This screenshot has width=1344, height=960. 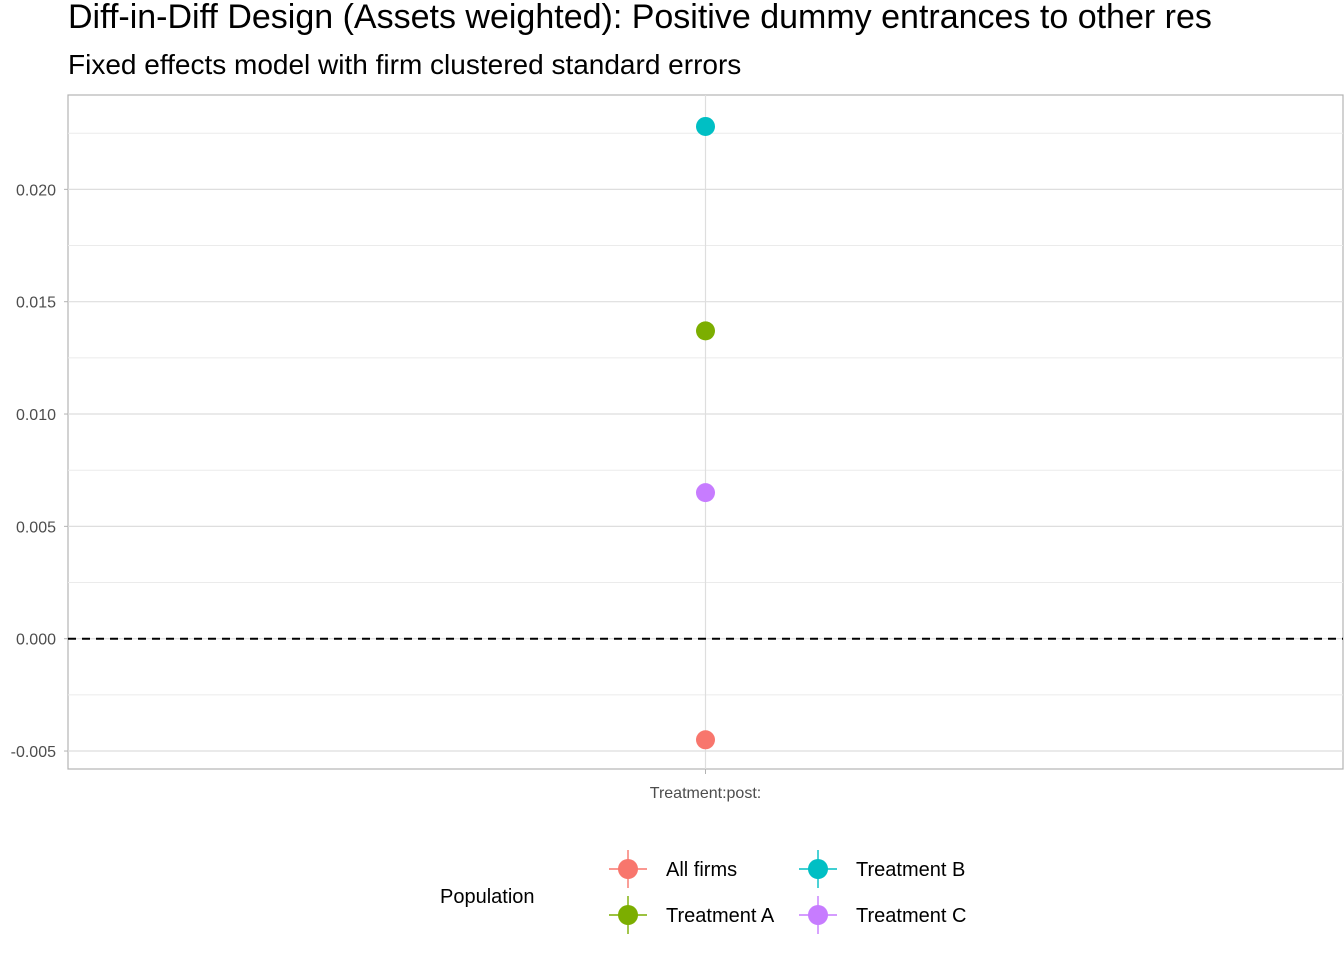 What do you see at coordinates (701, 870) in the screenshot?
I see `legend-label: All firms` at bounding box center [701, 870].